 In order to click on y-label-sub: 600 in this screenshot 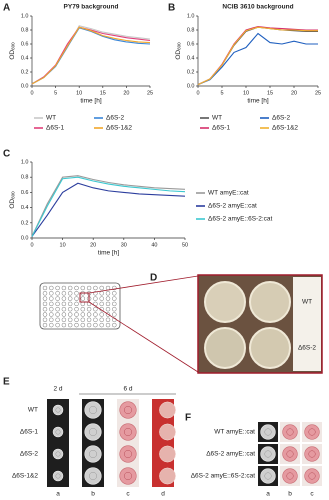, I will do `click(13, 46)`.